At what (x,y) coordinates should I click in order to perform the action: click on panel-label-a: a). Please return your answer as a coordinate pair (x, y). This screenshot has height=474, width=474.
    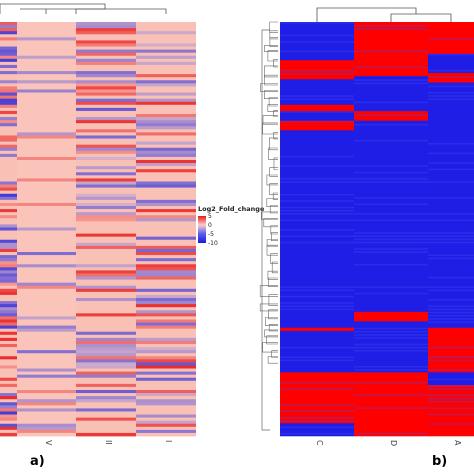
    Looking at the image, I should click on (37, 461).